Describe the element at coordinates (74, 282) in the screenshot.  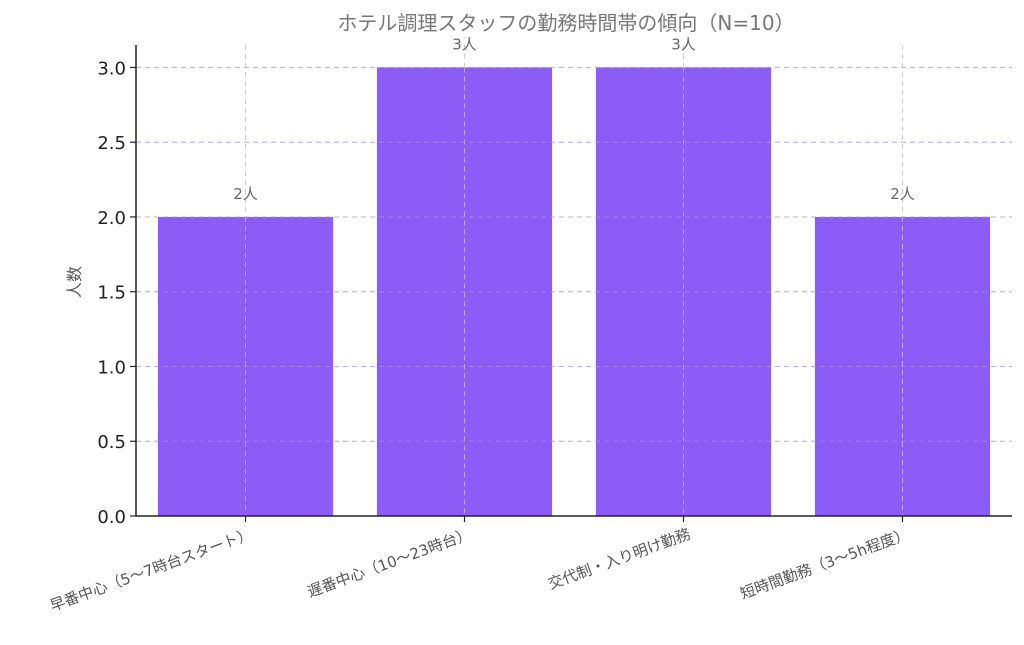
I see `y-axis-label: 人数` at that location.